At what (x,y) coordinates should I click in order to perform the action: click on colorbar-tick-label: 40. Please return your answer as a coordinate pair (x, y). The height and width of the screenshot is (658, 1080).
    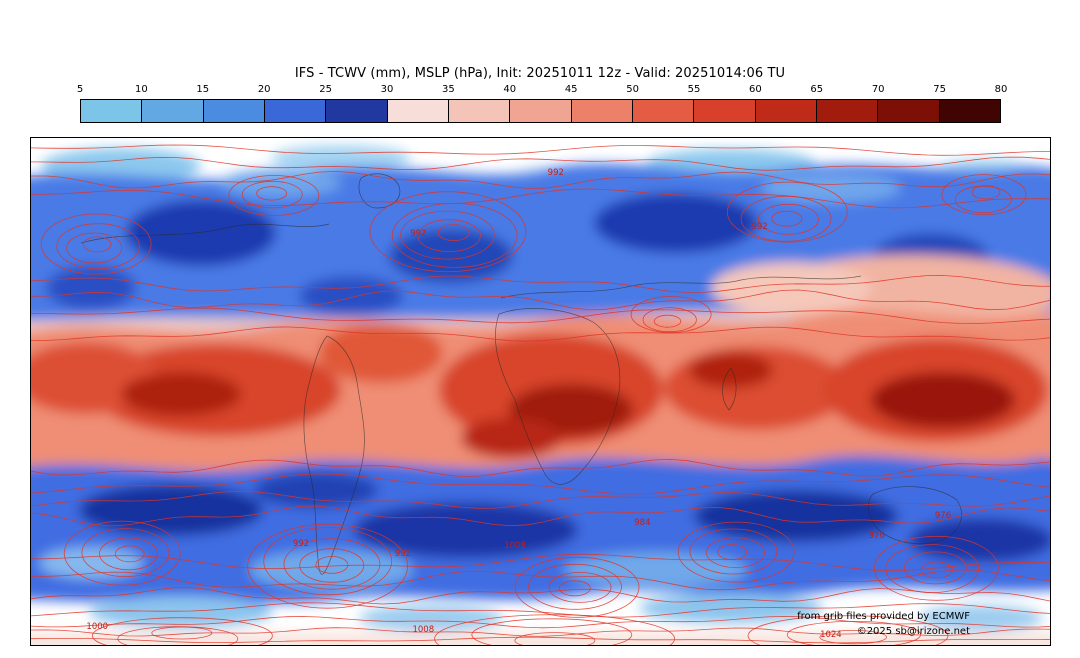
    Looking at the image, I should click on (510, 89).